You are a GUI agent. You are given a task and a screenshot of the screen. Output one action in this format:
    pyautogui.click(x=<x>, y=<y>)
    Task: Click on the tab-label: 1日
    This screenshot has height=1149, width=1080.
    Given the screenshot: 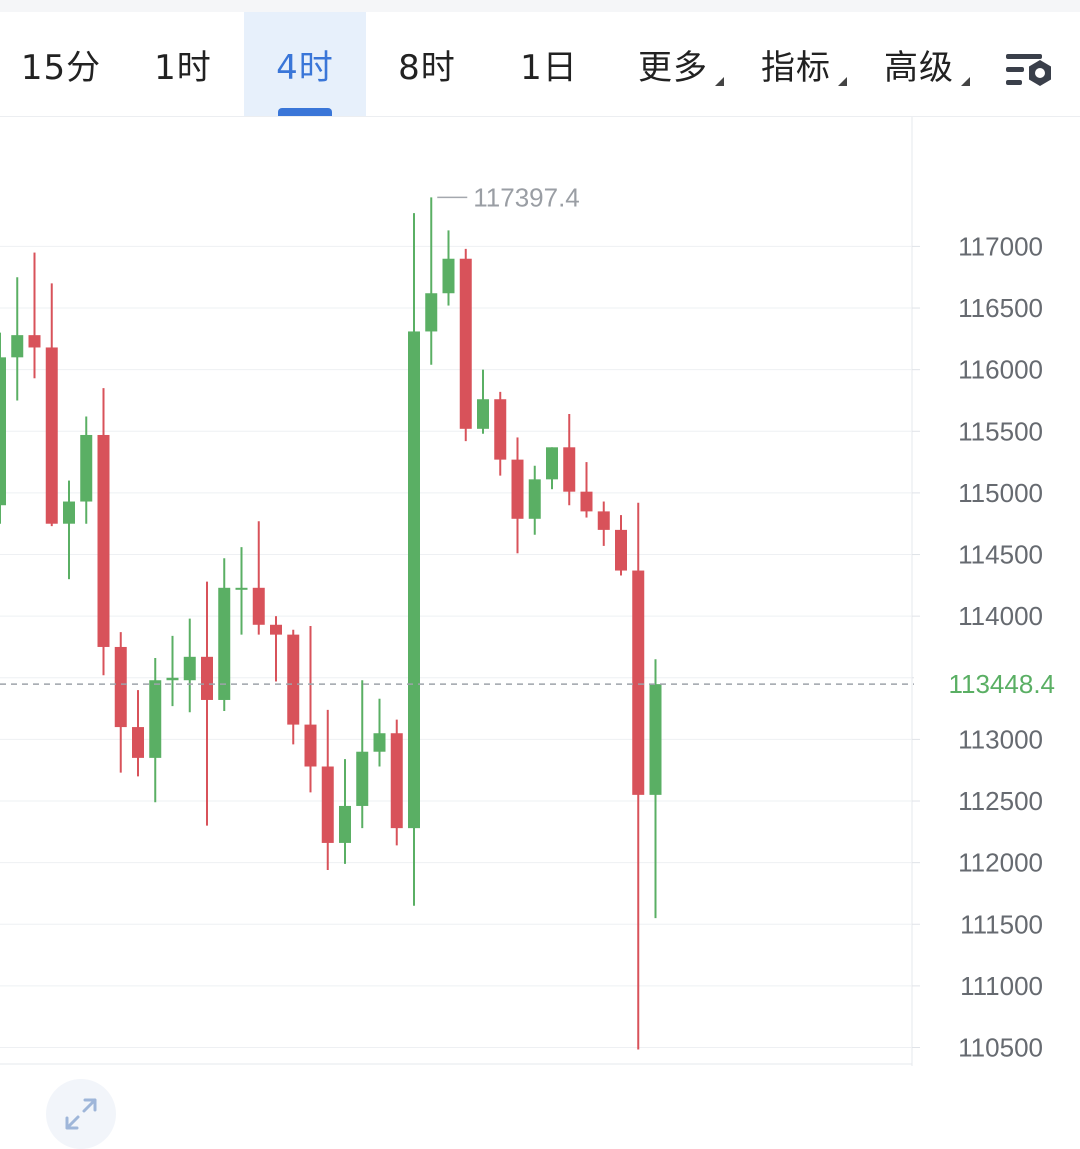 What is the action you would take?
    pyautogui.click(x=549, y=67)
    